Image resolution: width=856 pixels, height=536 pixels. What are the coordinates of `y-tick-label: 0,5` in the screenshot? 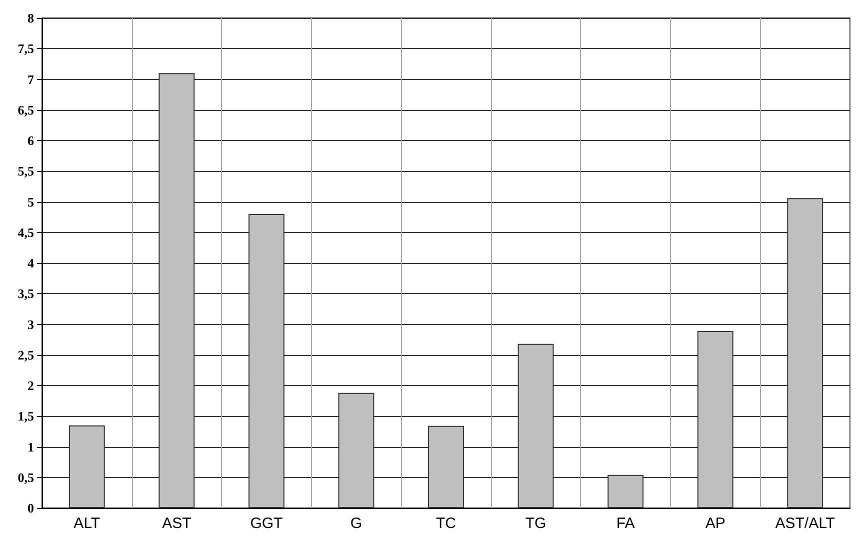 It's located at (26, 477).